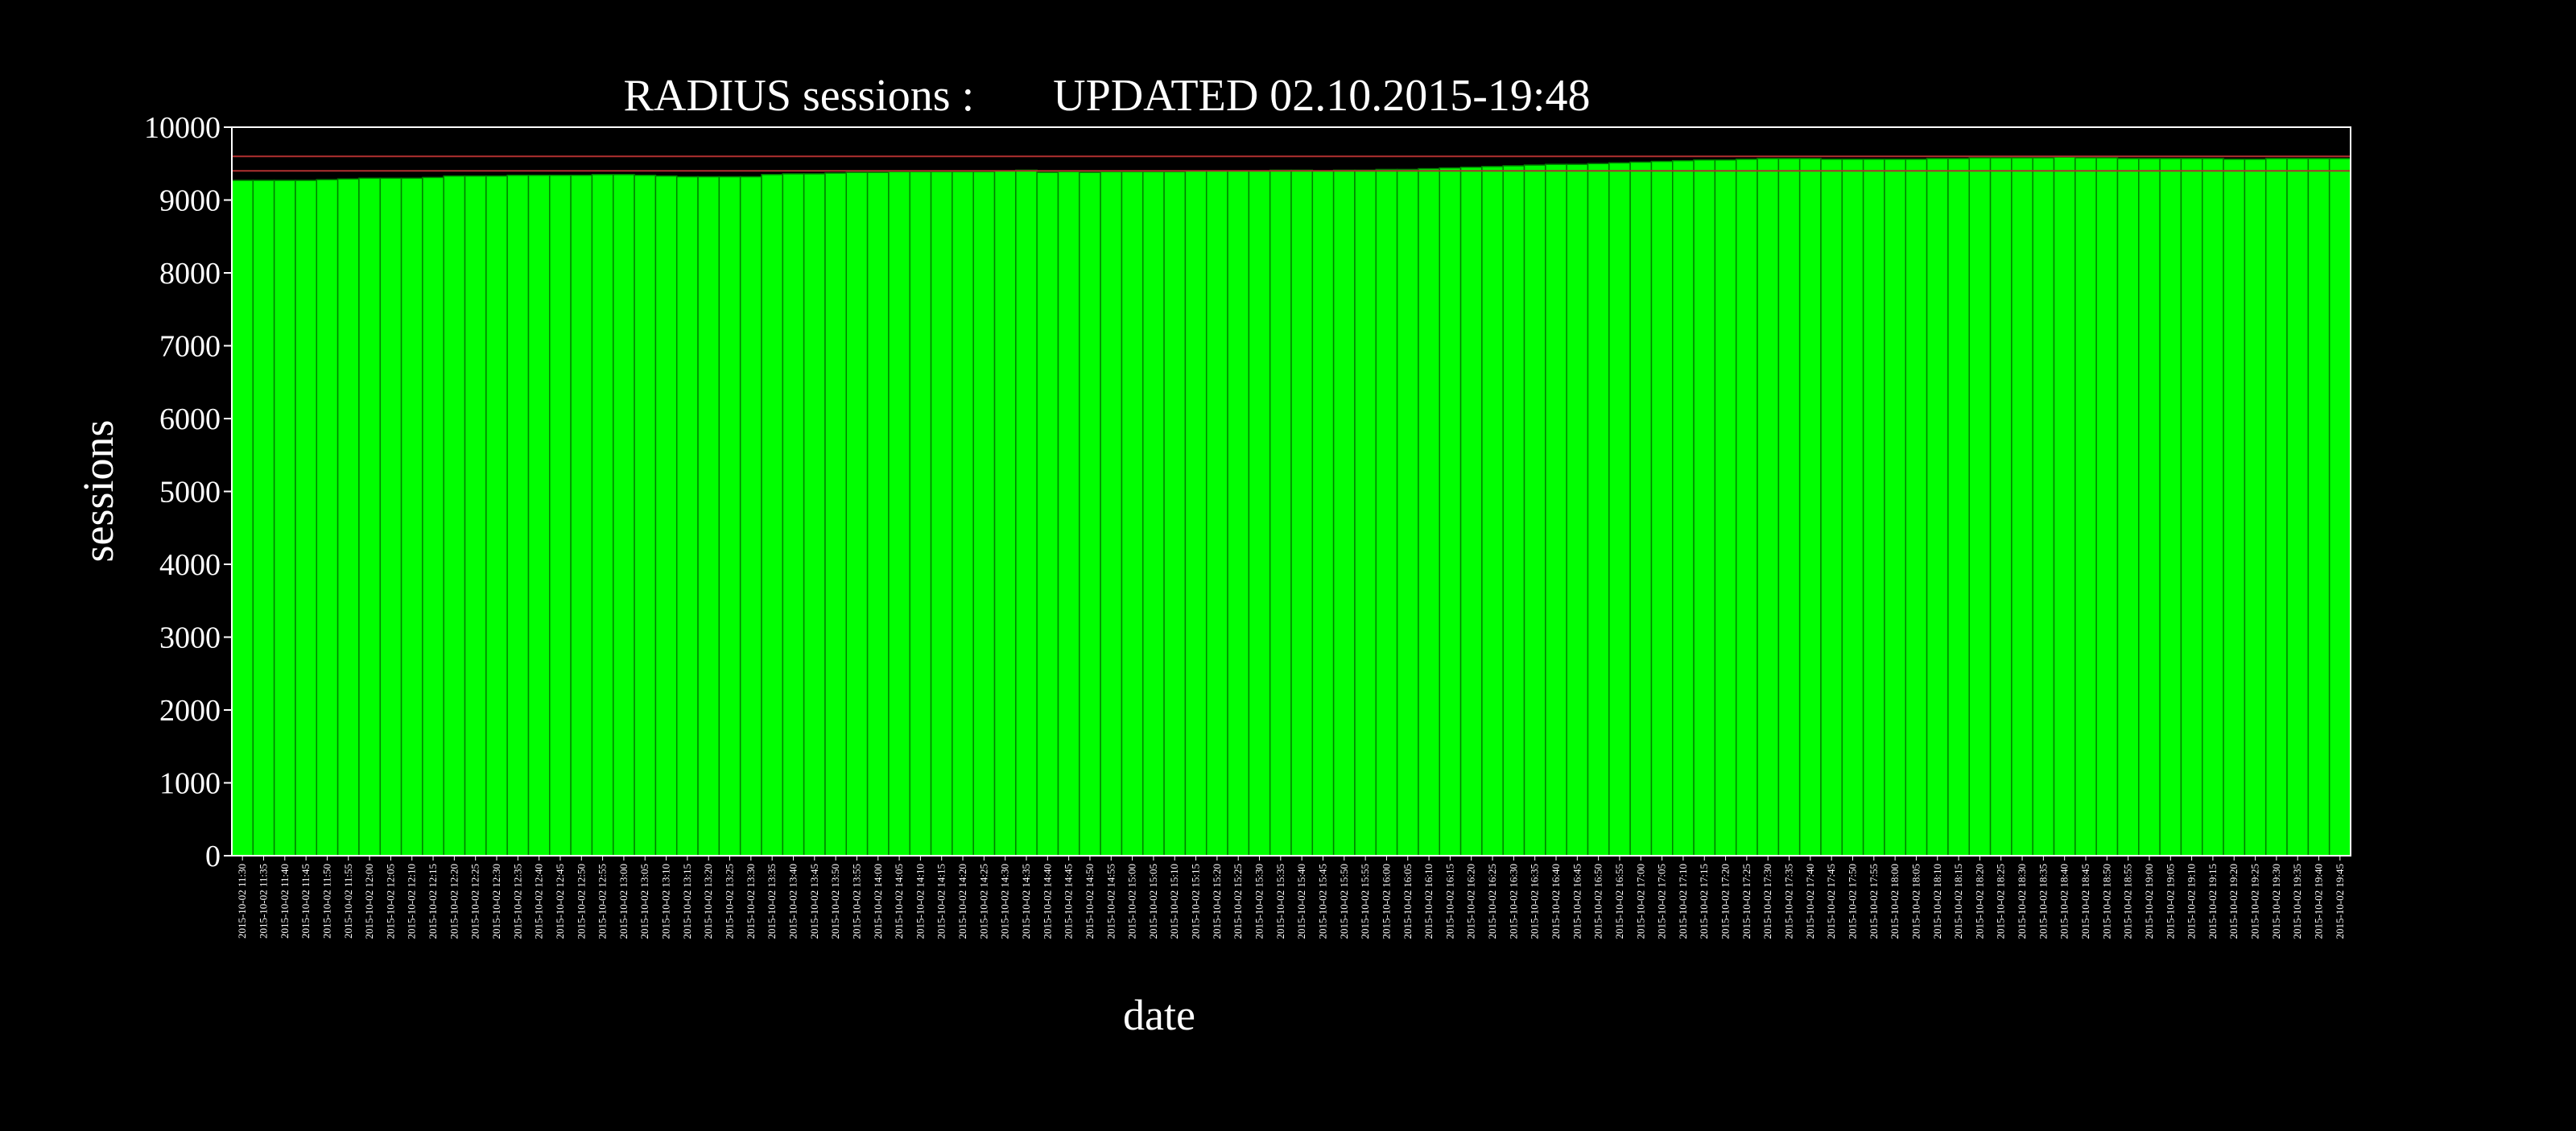 The image size is (2576, 1131). What do you see at coordinates (1238, 901) in the screenshot?
I see `x-tick-label: 2015-10-02 15:25` at bounding box center [1238, 901].